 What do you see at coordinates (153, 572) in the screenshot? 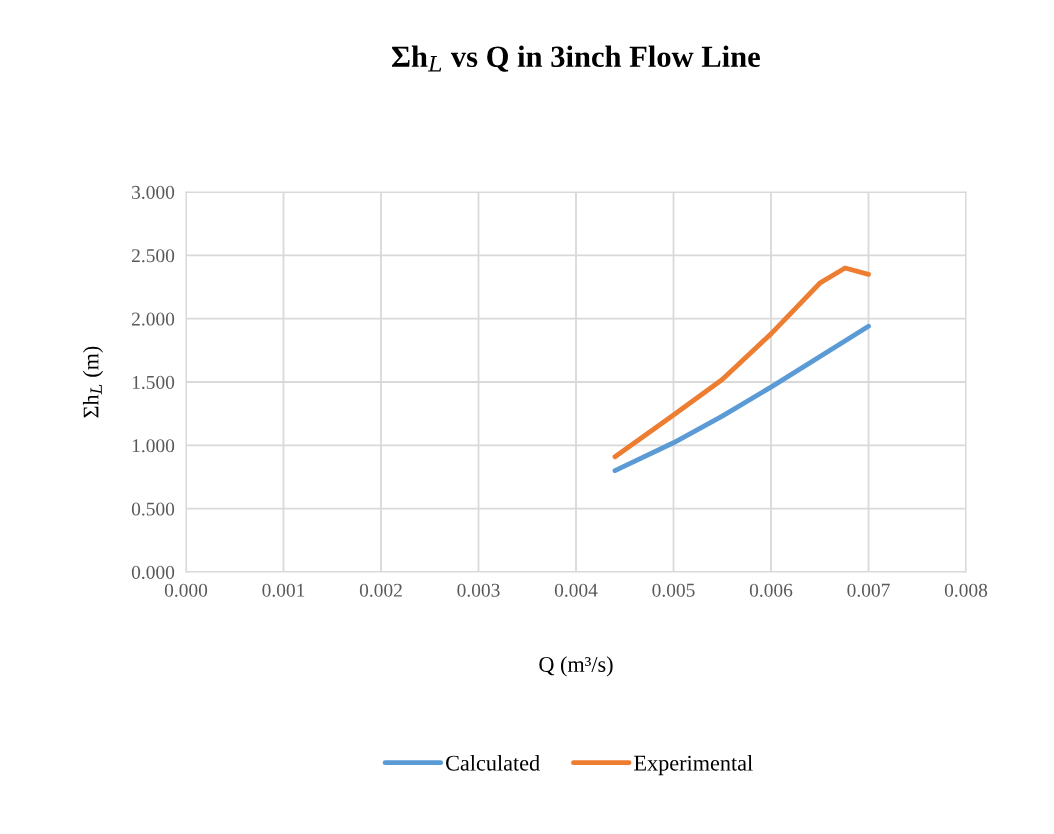
I see `y-tick-label: 0.000` at bounding box center [153, 572].